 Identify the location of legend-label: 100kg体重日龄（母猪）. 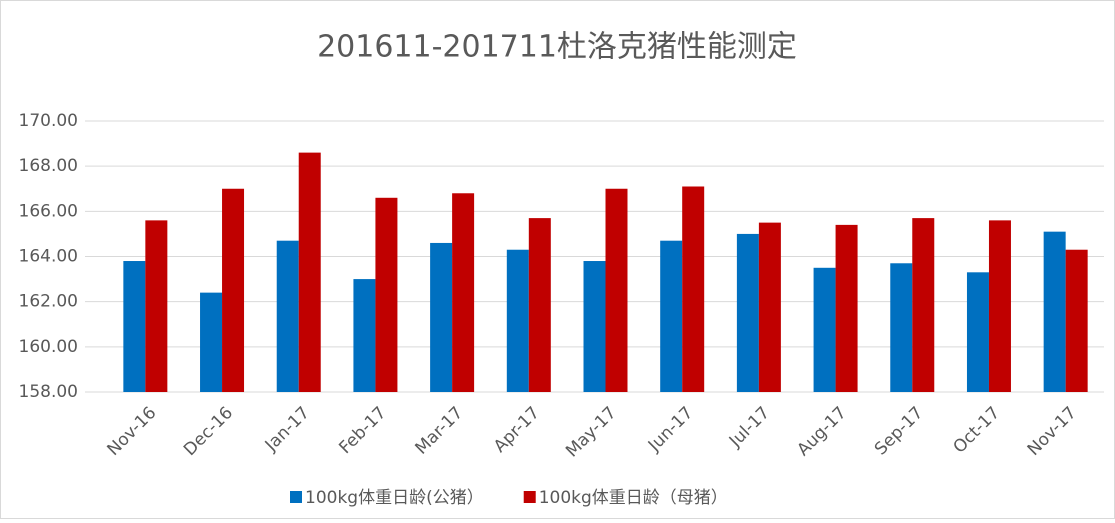
(633, 498).